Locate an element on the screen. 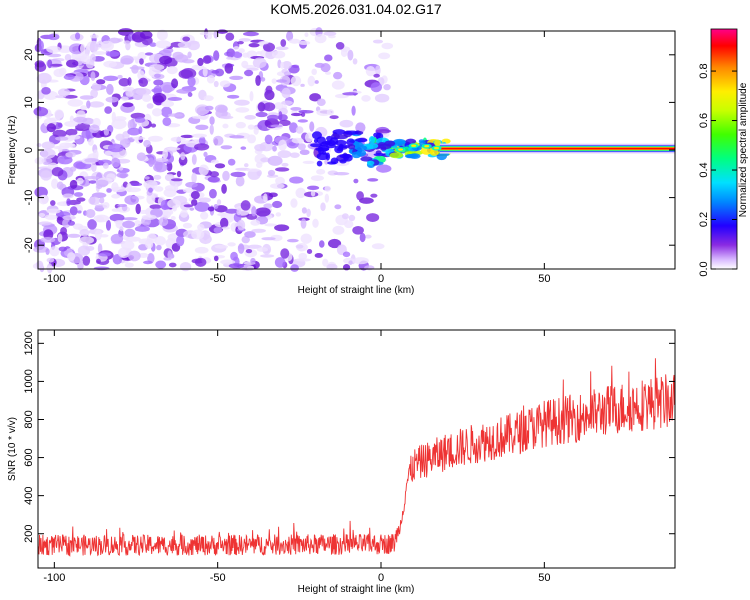 The width and height of the screenshot is (750, 600). carrier-knot-core is located at coordinates (401, 149).